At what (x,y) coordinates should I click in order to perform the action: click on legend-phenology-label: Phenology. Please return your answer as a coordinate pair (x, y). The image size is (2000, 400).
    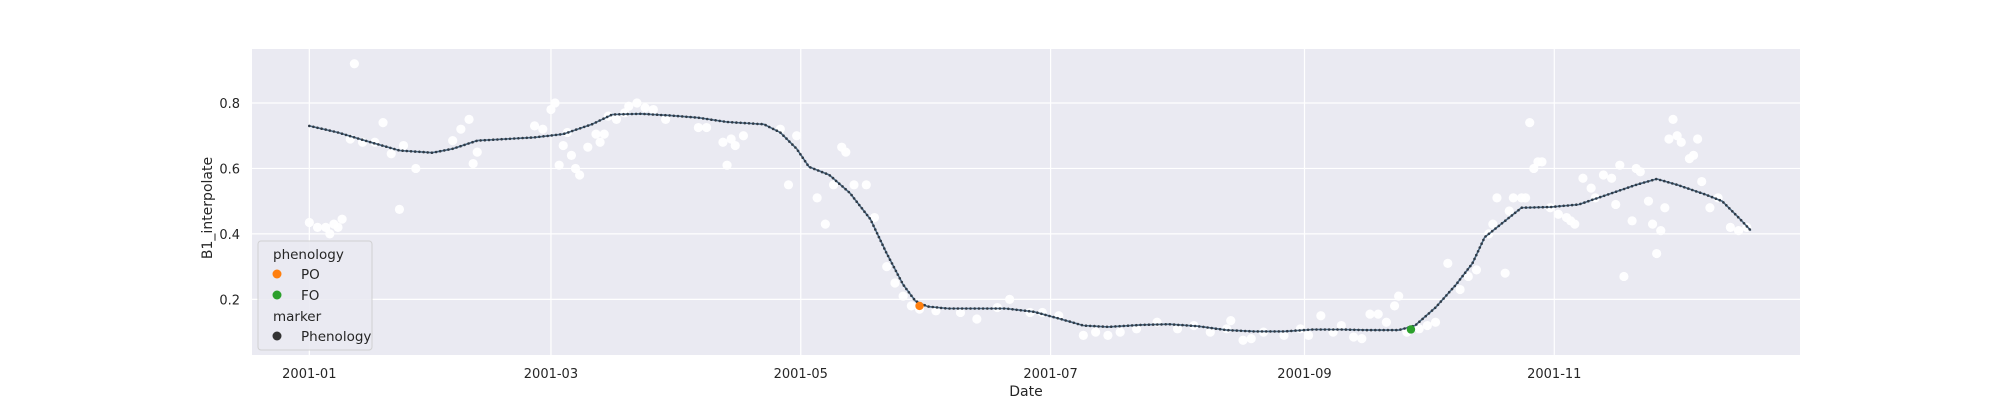
    Looking at the image, I should click on (336, 337).